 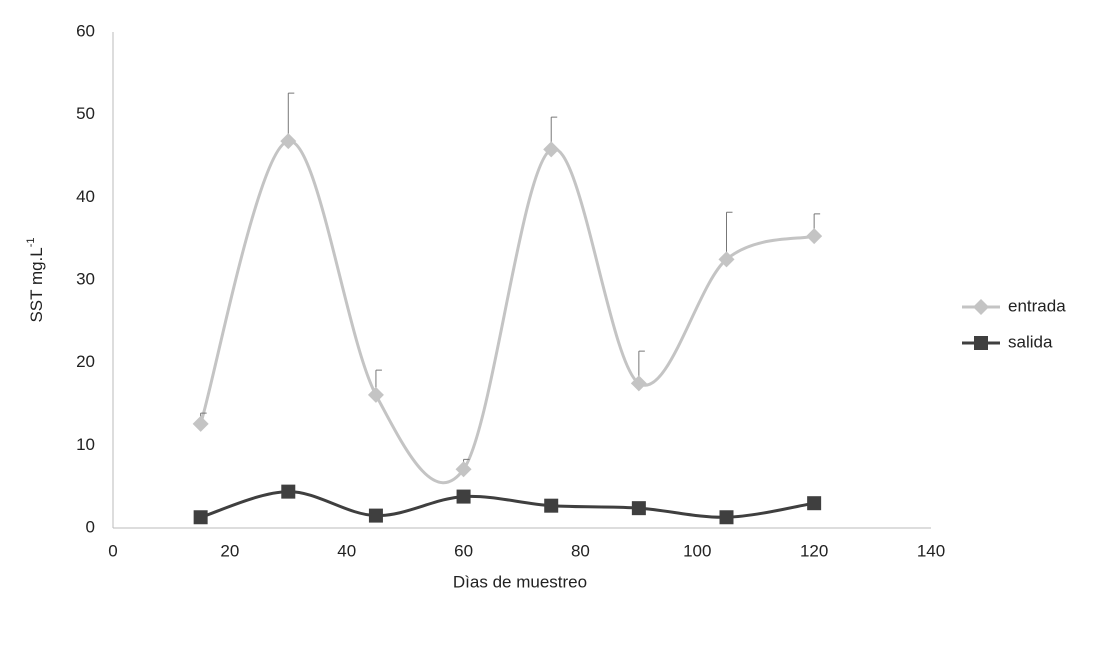 I want to click on x-tick-label: 40, so click(x=346, y=550).